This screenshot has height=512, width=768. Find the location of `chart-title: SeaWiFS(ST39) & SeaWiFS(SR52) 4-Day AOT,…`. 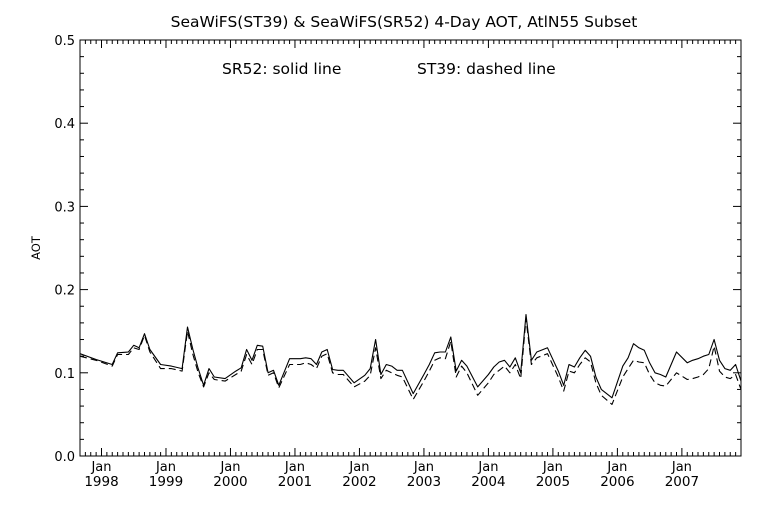

chart-title: SeaWiFS(ST39) & SeaWiFS(SR52) 4-Day AOT,… is located at coordinates (404, 22).